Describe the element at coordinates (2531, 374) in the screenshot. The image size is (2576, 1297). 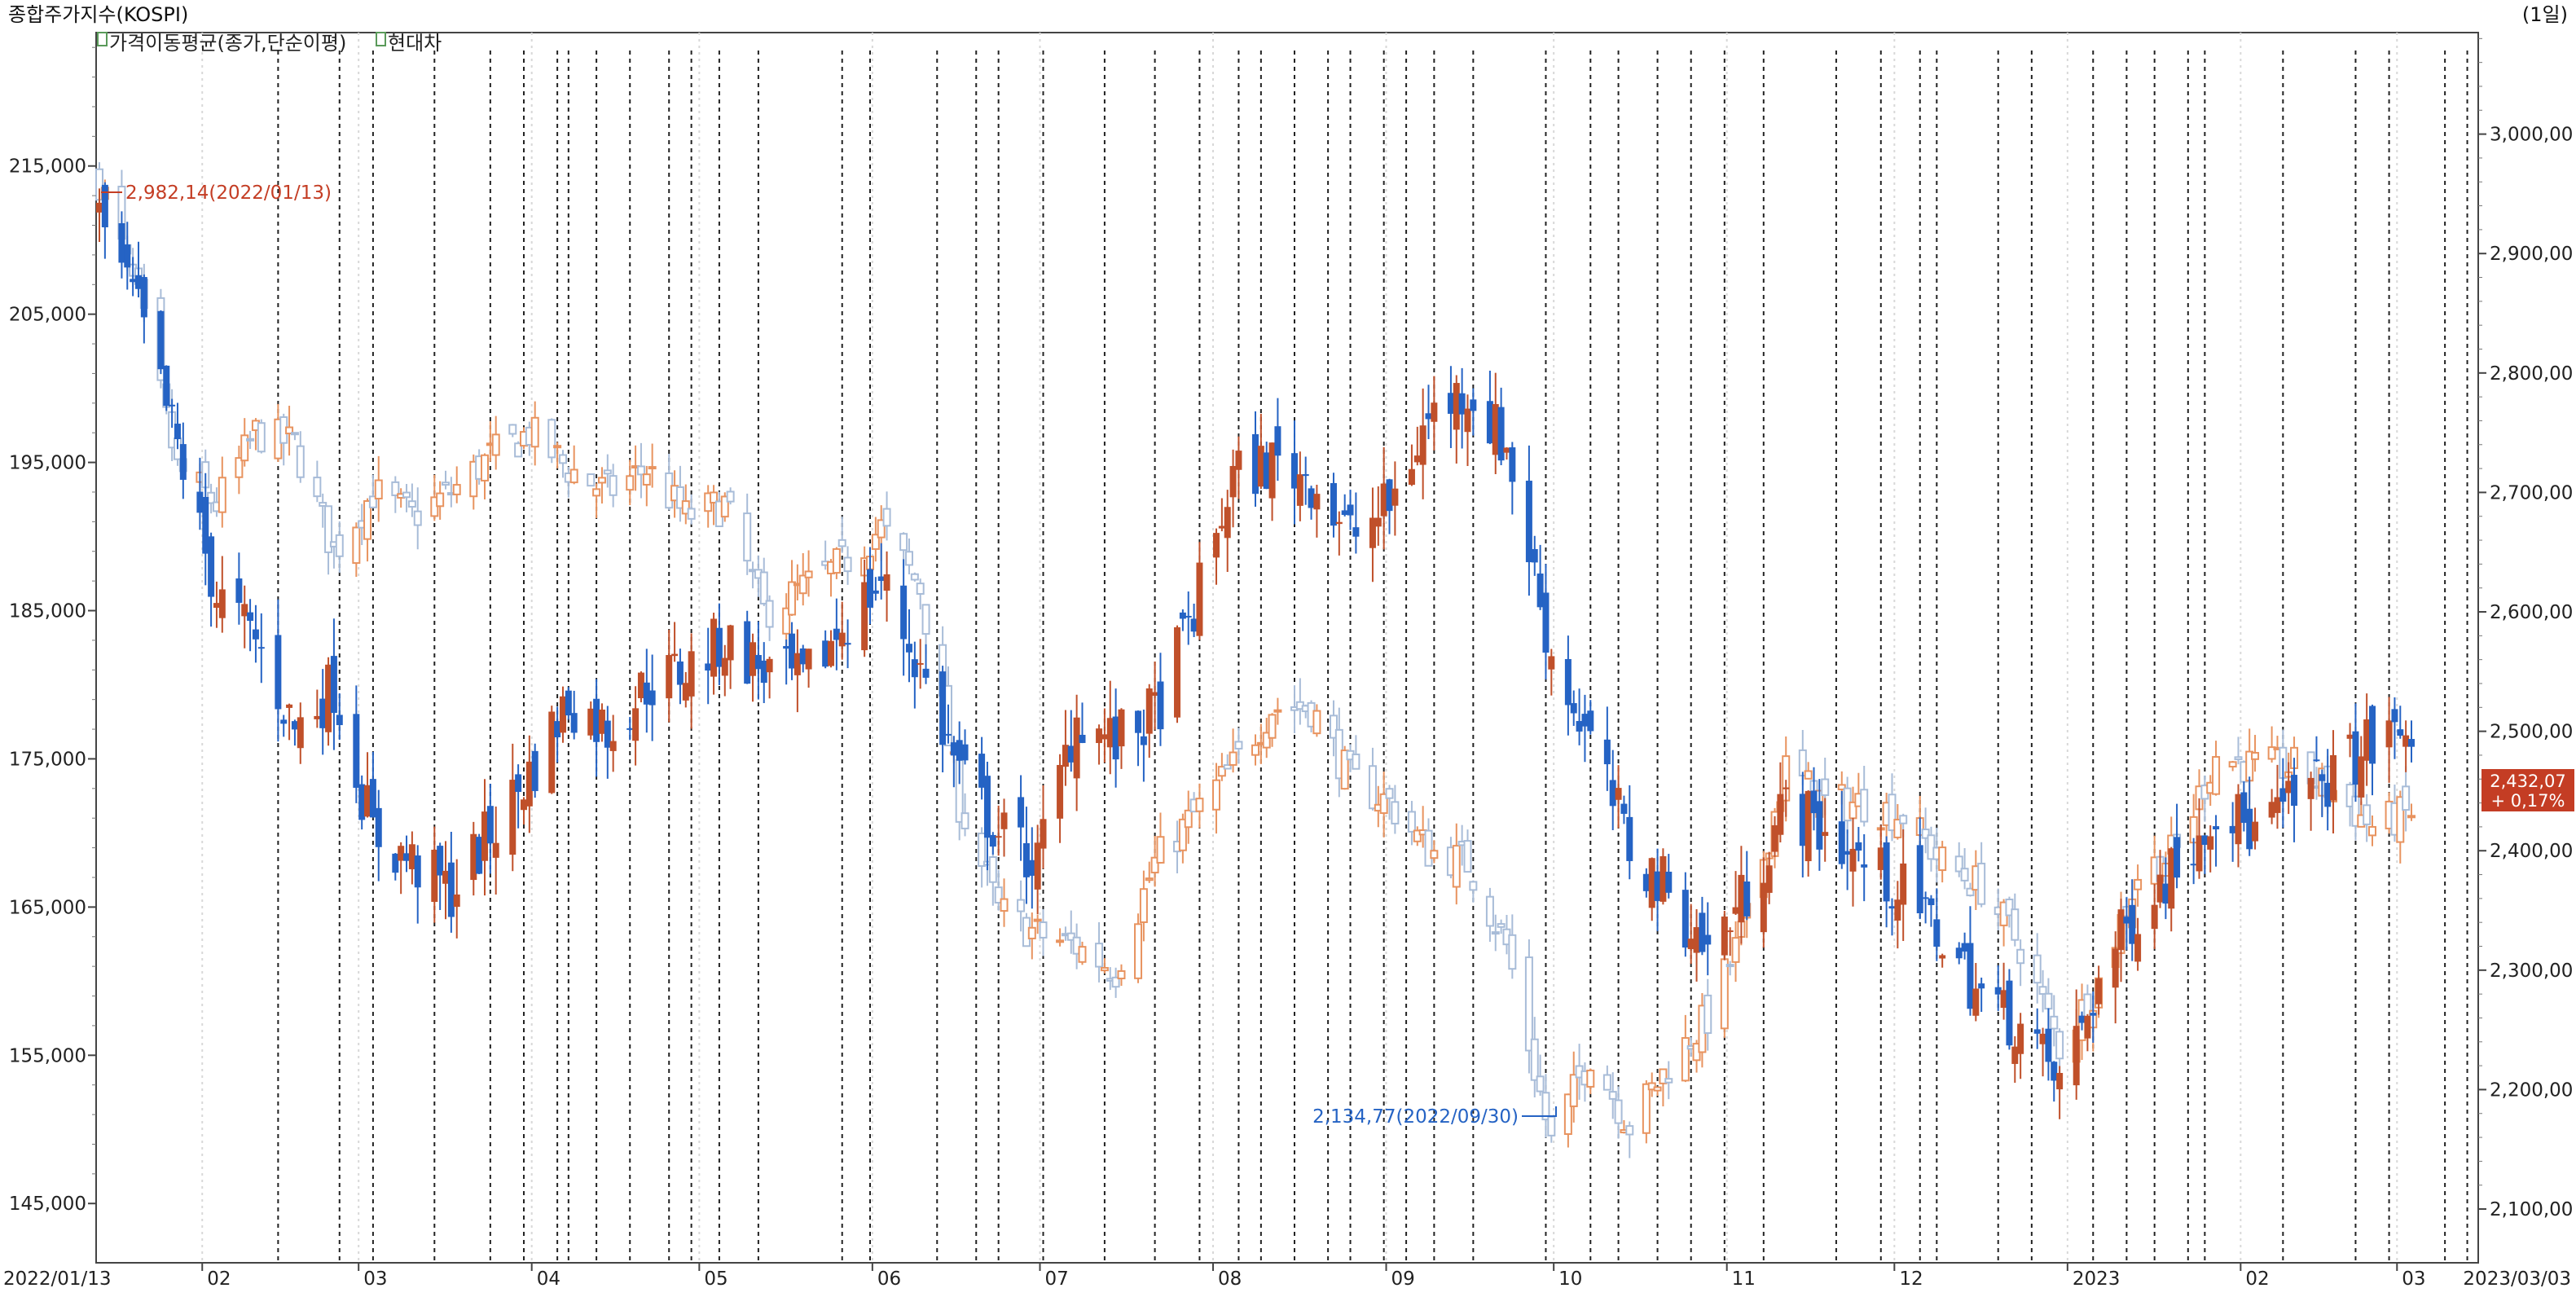
I see `right-tick-label: 2,800,00` at that location.